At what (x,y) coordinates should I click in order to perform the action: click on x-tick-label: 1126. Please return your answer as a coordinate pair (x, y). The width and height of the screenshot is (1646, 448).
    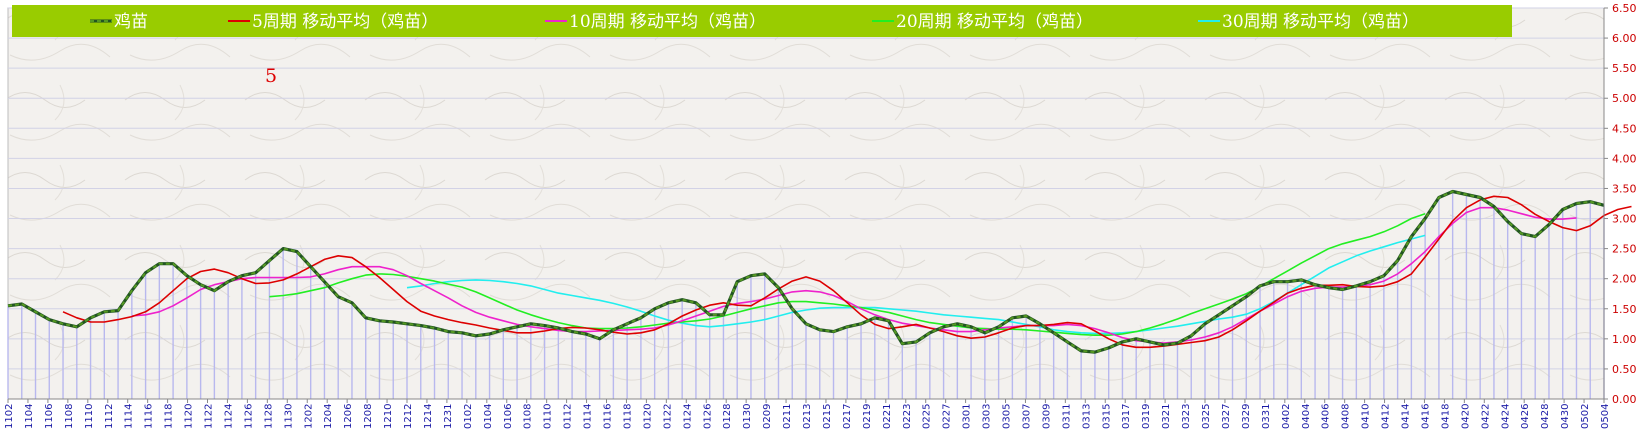
    Looking at the image, I should click on (248, 416).